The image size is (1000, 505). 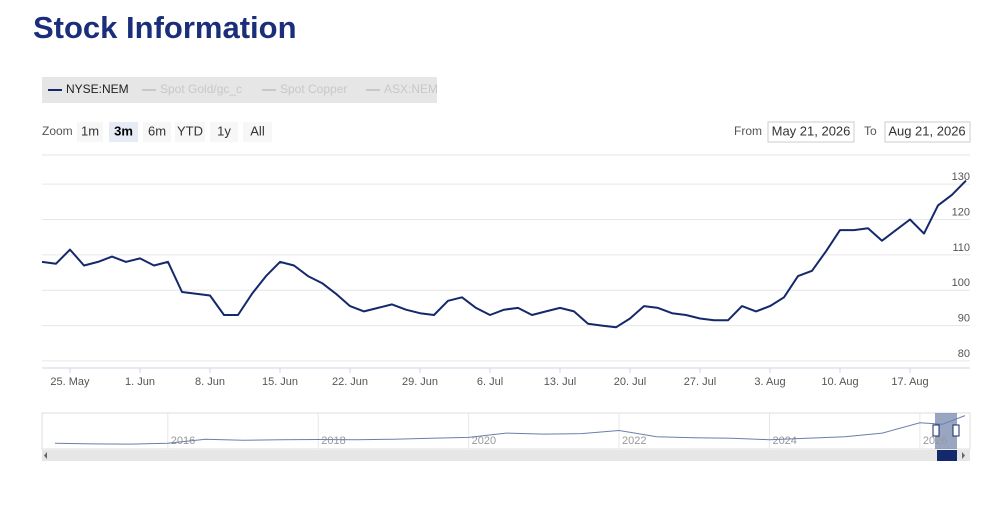 I want to click on x-tick-label: 27. Jul, so click(x=700, y=382).